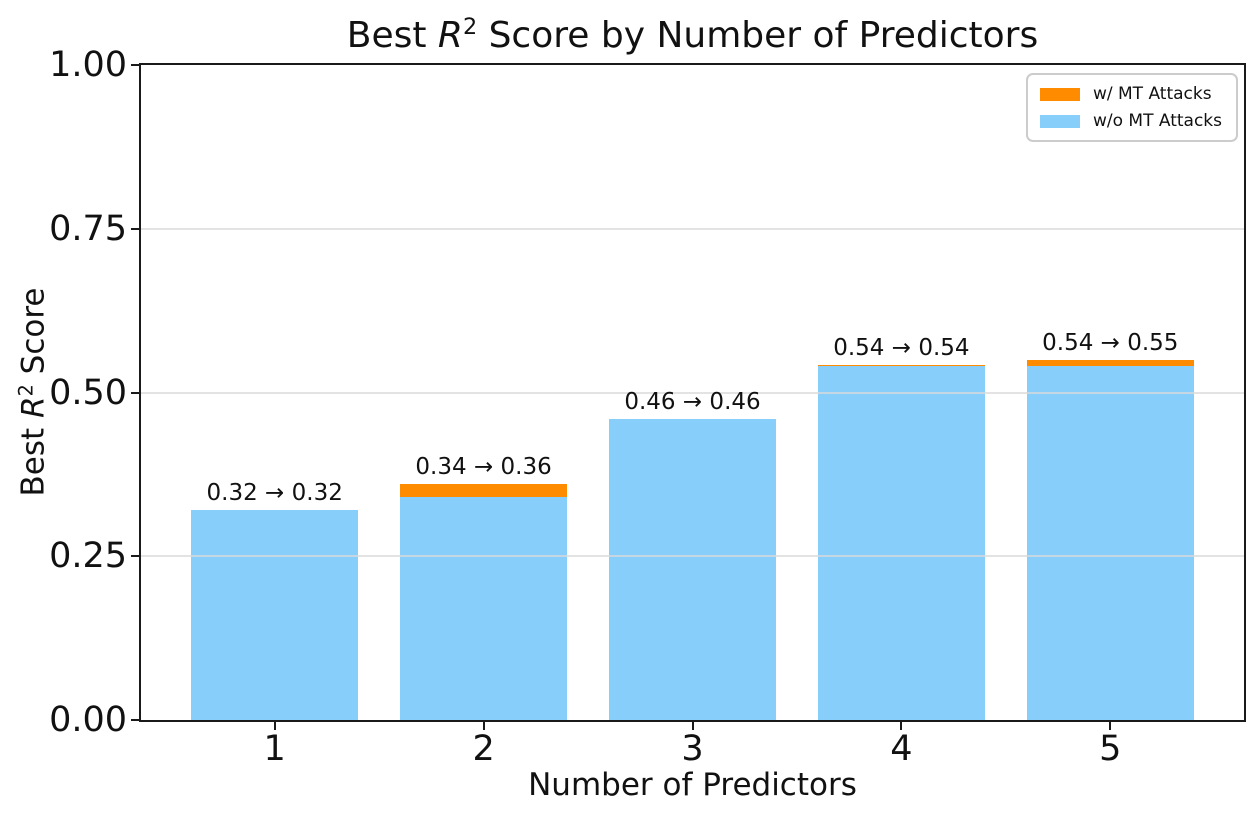  What do you see at coordinates (88, 556) in the screenshot?
I see `y-tick-label-0.25: 0.25` at bounding box center [88, 556].